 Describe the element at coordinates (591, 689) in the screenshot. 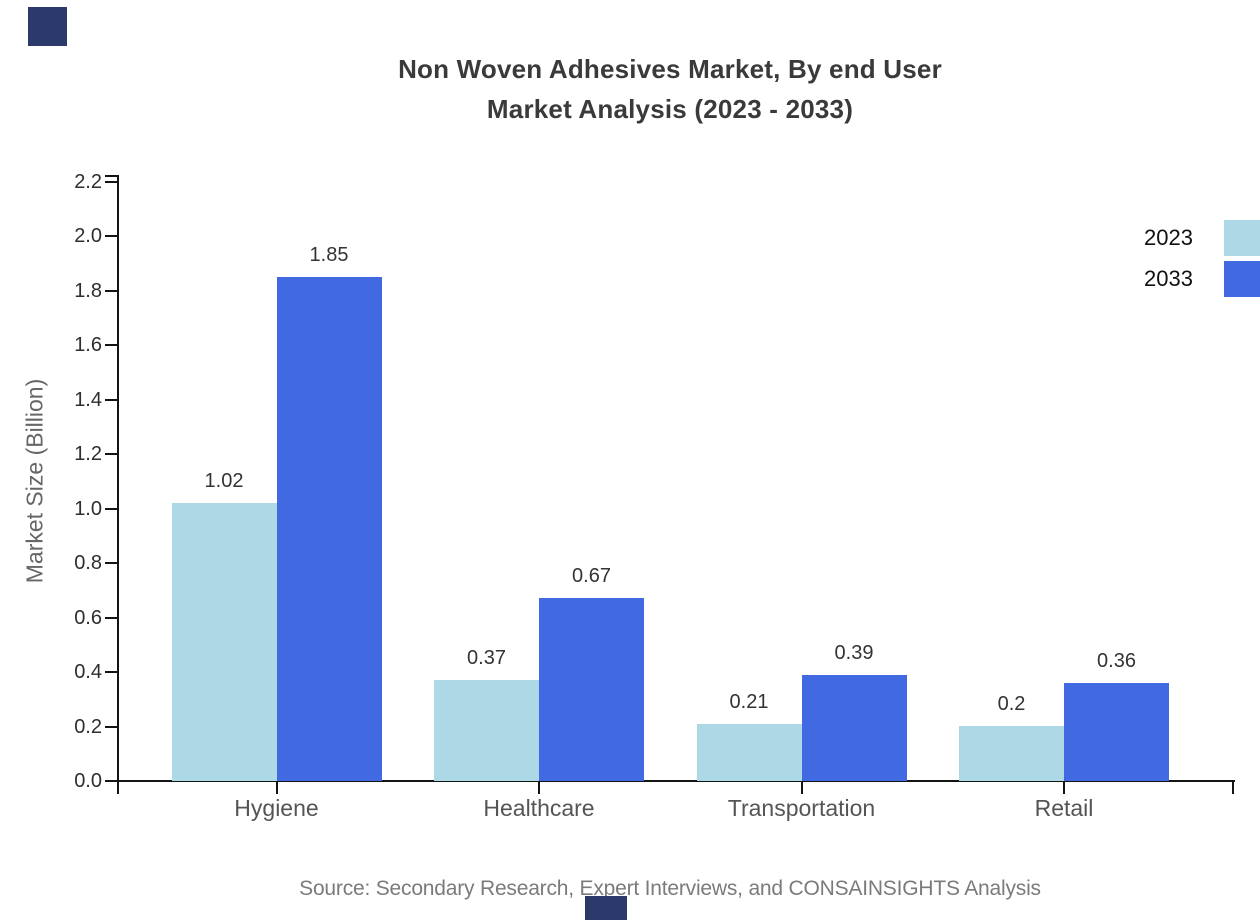

I see `bar-2033-healthcare` at that location.